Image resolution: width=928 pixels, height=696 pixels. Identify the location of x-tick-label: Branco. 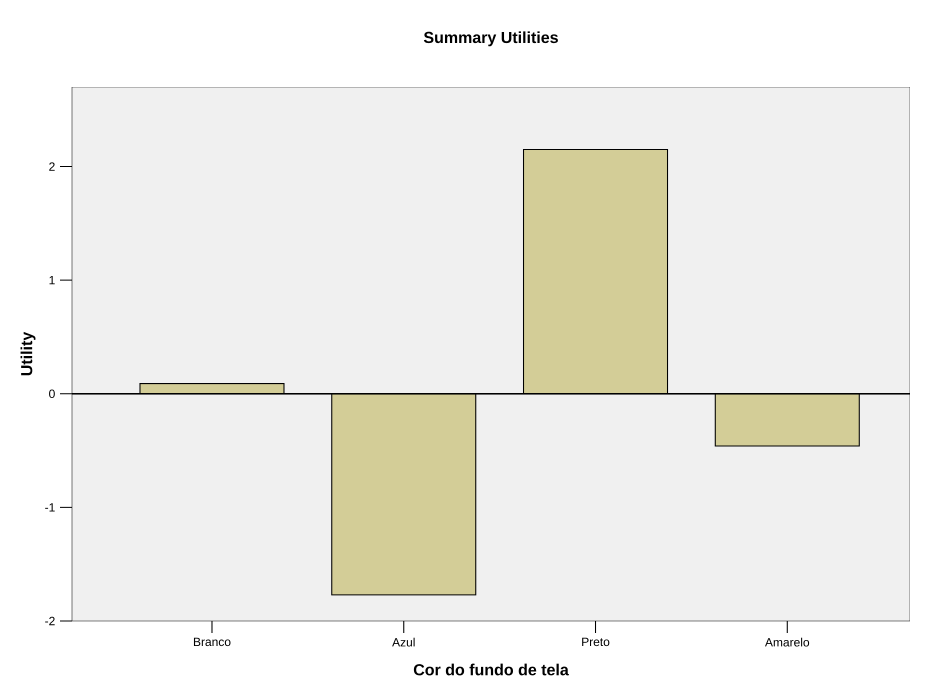
(212, 642).